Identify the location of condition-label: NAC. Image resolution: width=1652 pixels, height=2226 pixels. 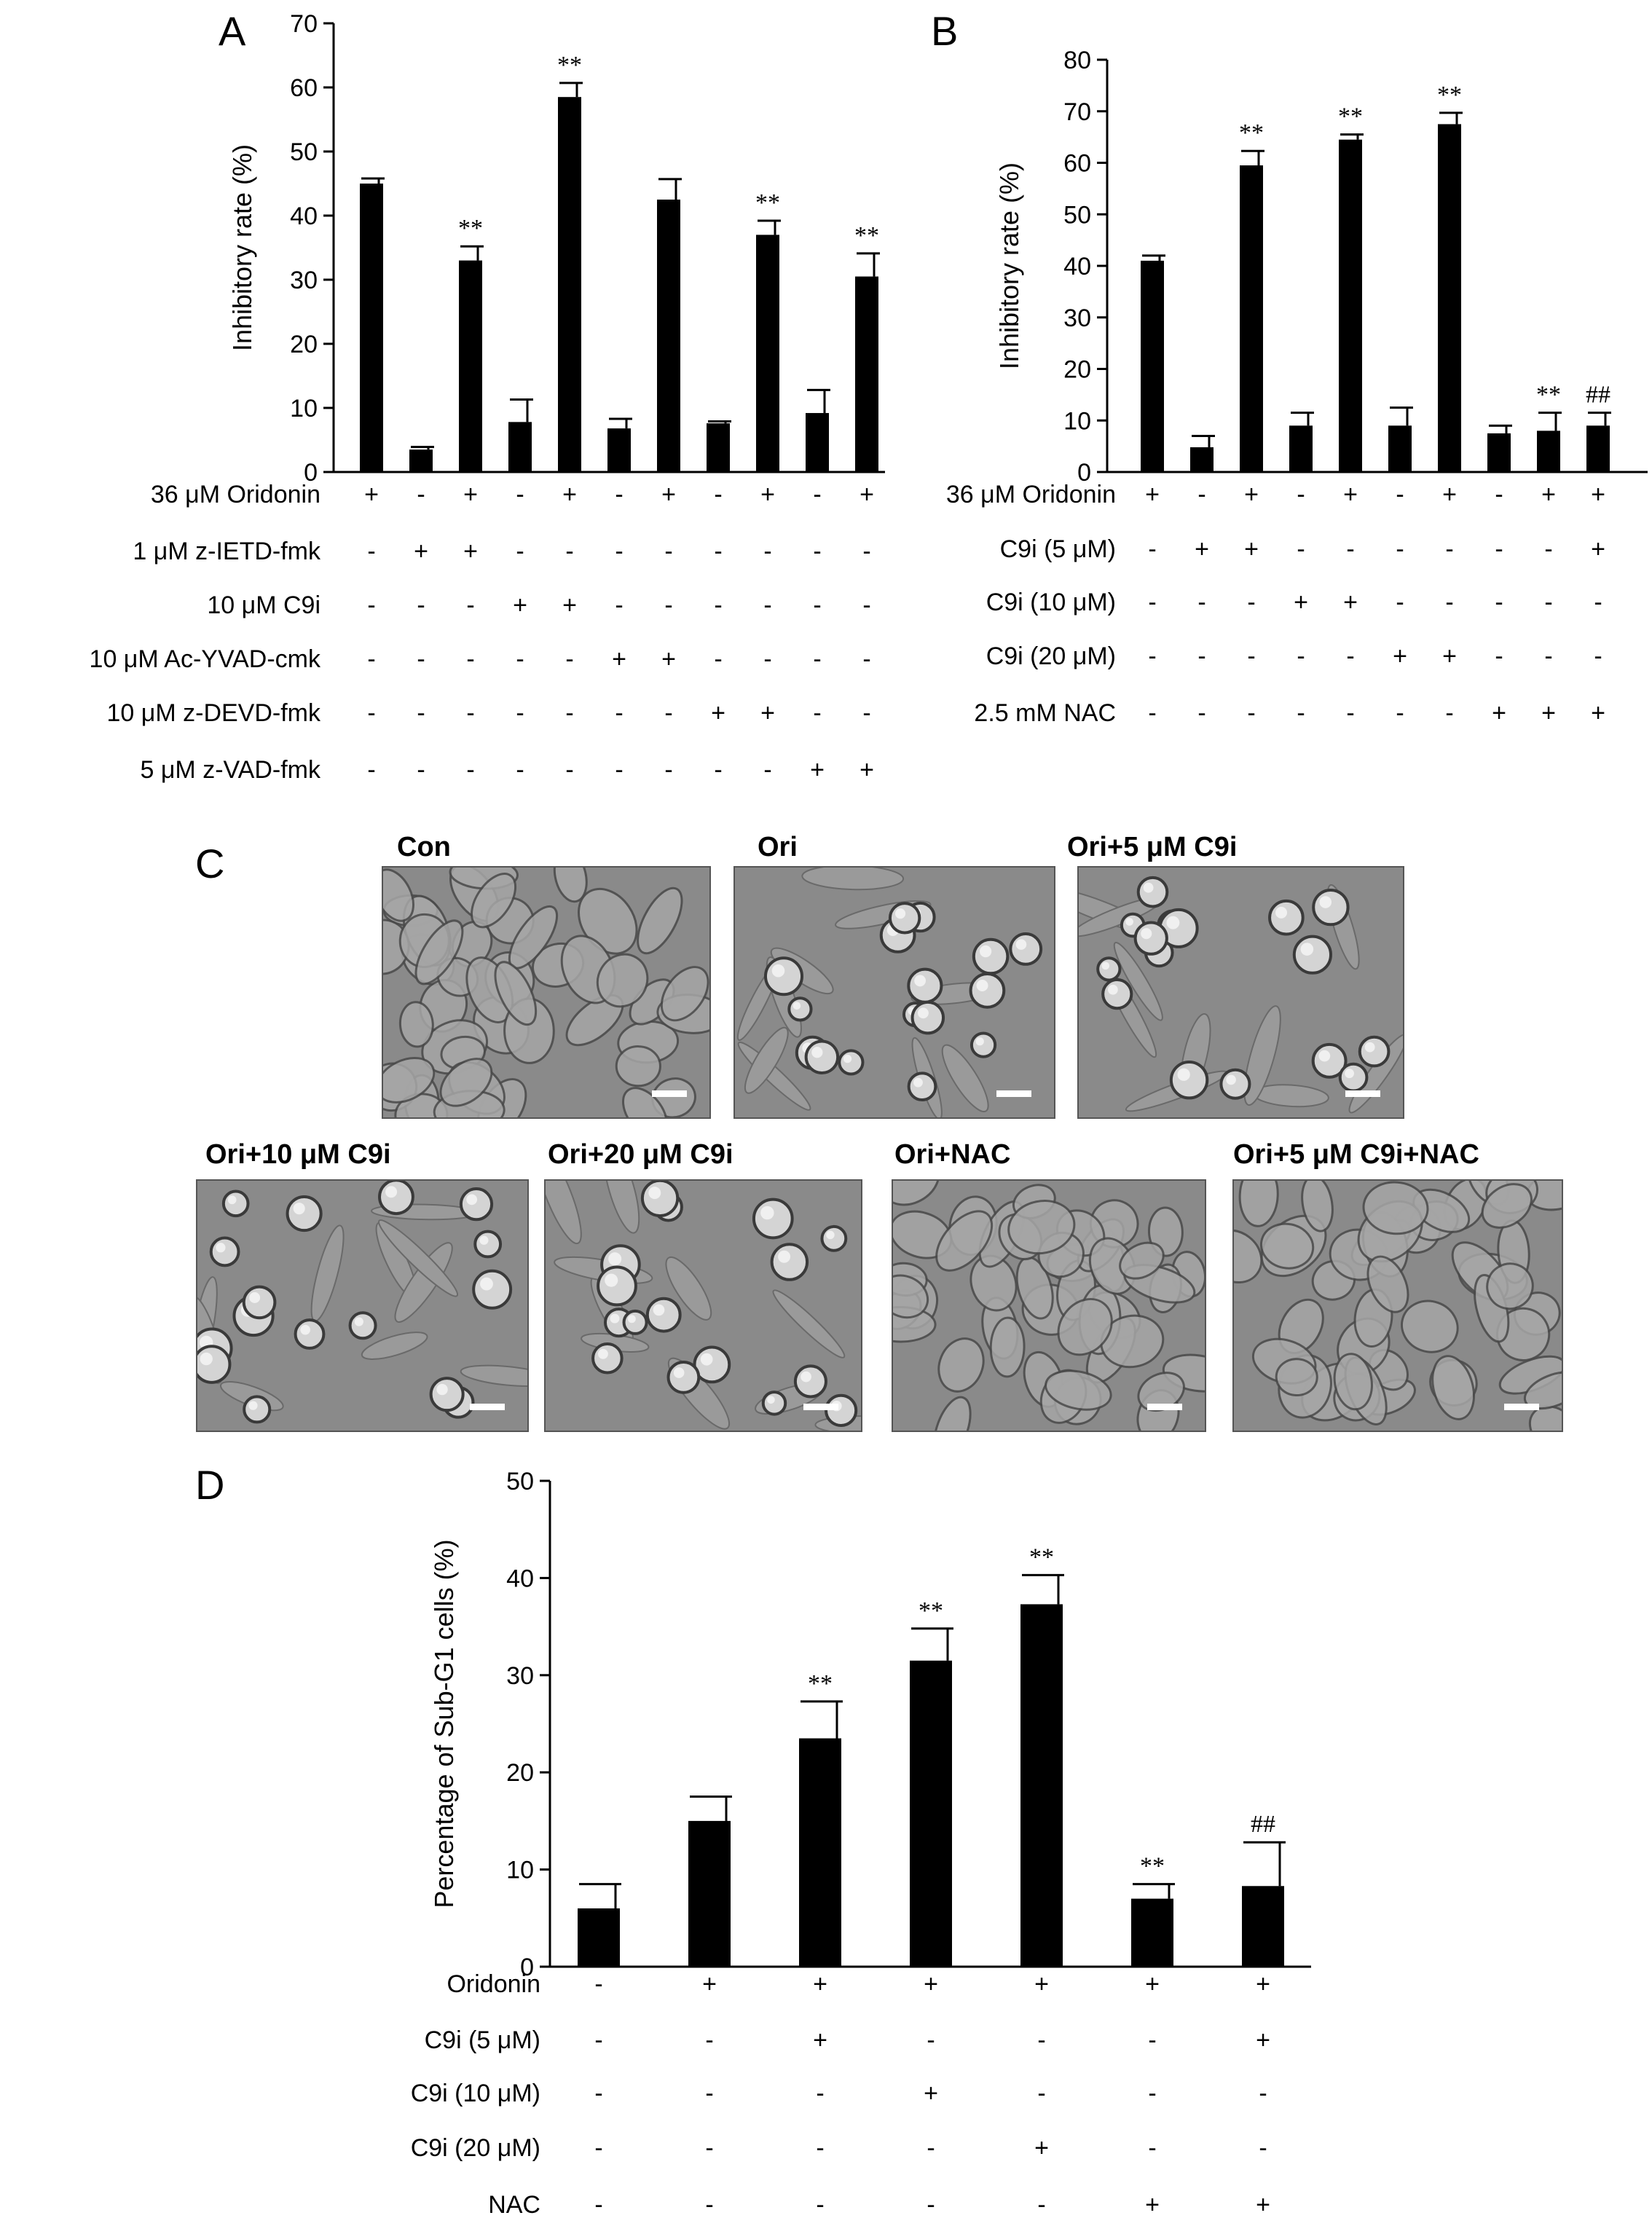
(514, 2205).